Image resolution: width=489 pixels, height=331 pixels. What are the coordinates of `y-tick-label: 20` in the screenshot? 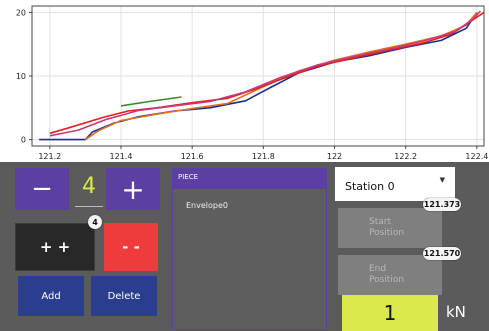 It's located at (21, 12).